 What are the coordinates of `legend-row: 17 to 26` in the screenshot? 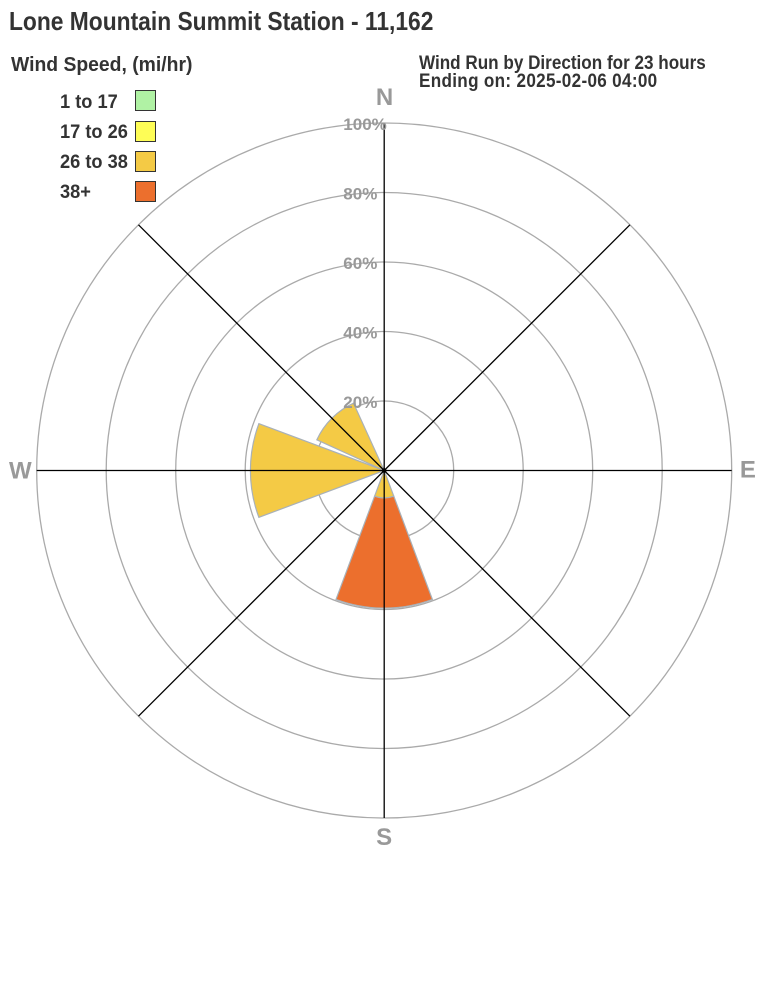 It's located at (110, 131).